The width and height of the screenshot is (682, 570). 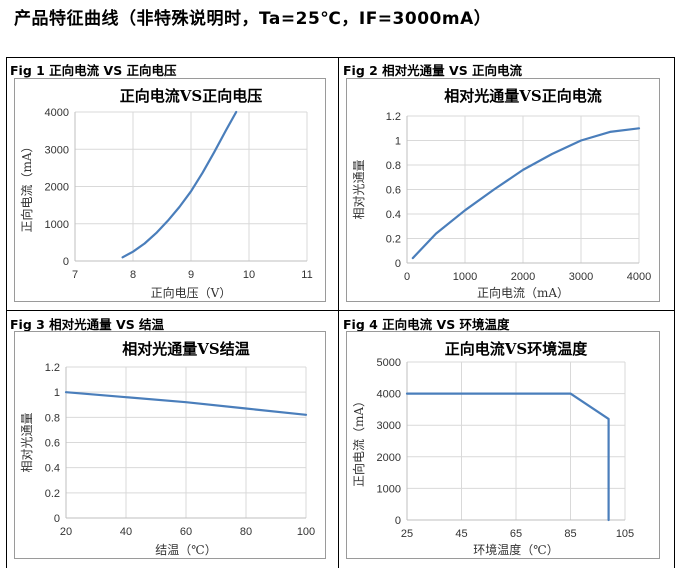 What do you see at coordinates (625, 534) in the screenshot?
I see `x-tick-label: 105` at bounding box center [625, 534].